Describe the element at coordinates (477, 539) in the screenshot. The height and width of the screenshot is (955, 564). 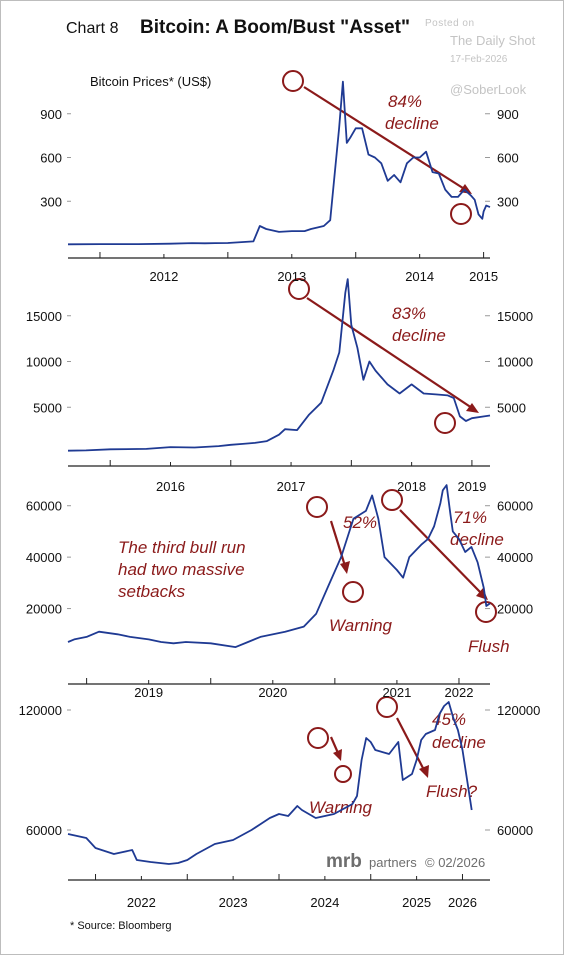
I see `p3-annot-decline: decline` at that location.